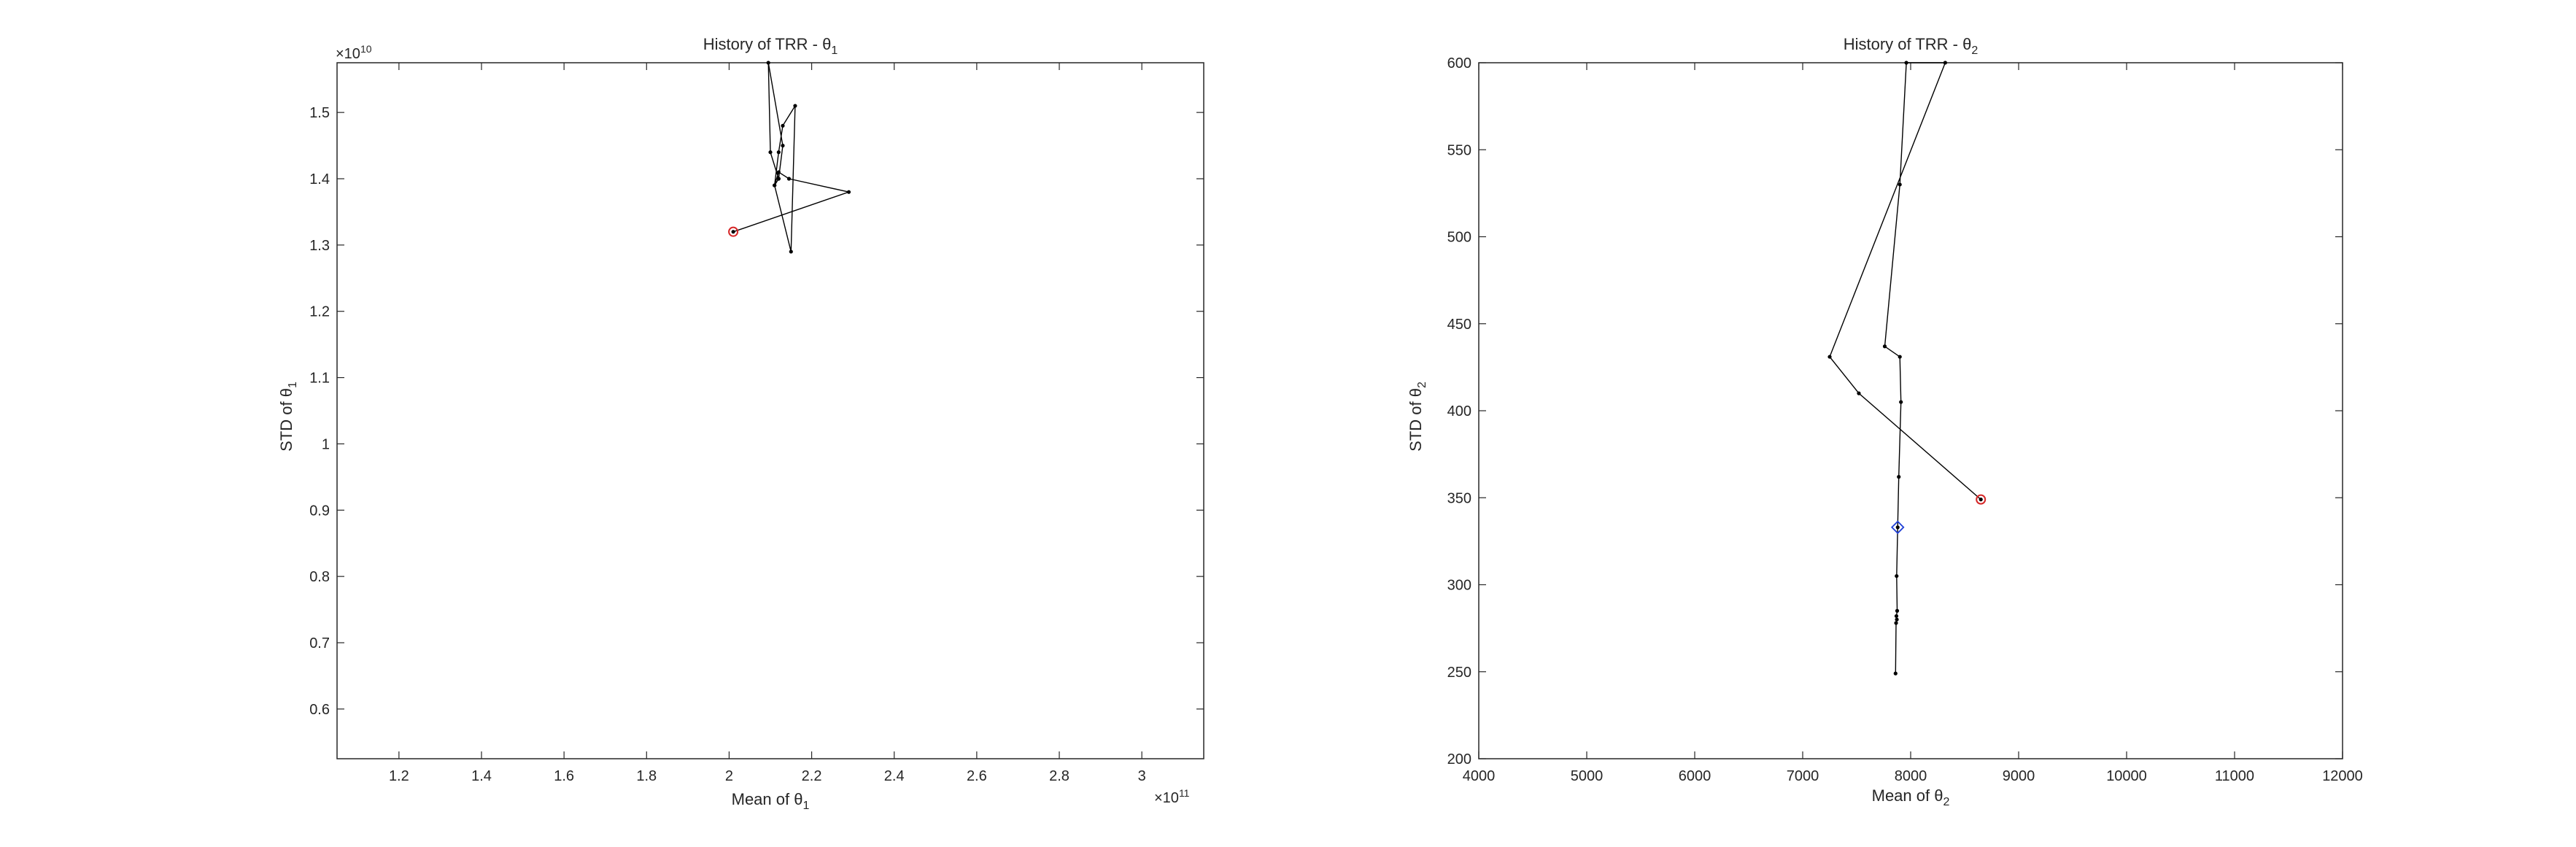 The height and width of the screenshot is (847, 2576). Describe the element at coordinates (770, 46) in the screenshot. I see `chart-theta1-title: History of TRR - θ1` at that location.